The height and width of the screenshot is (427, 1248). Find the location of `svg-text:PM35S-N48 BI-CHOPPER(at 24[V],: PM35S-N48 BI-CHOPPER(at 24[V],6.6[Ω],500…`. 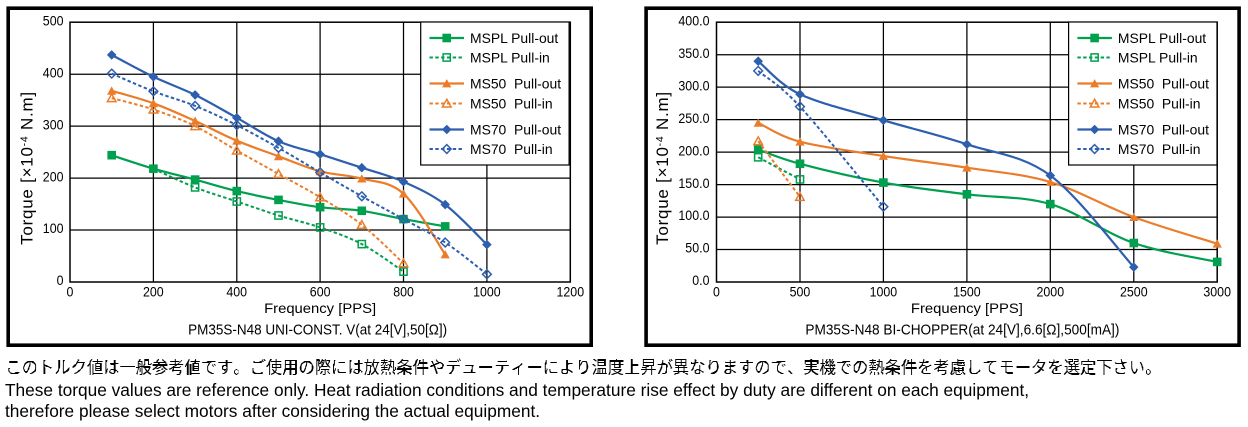

svg-text:PM35S-N48 BI-CHOPPER(at 24[V],: PM35S-N48 BI-CHOPPER(at 24[V],6.6[Ω],500… is located at coordinates (962, 330).